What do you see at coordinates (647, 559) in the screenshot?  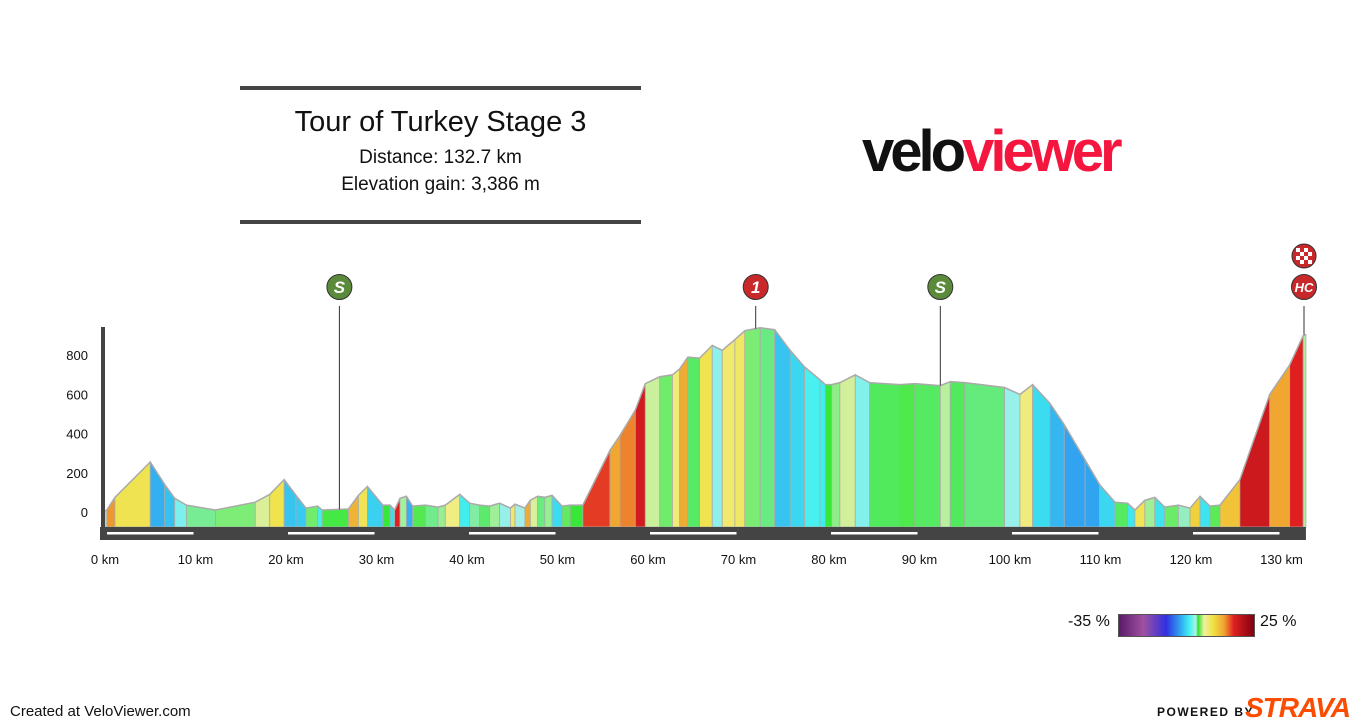 I see `x-tick-label: 60 km` at bounding box center [647, 559].